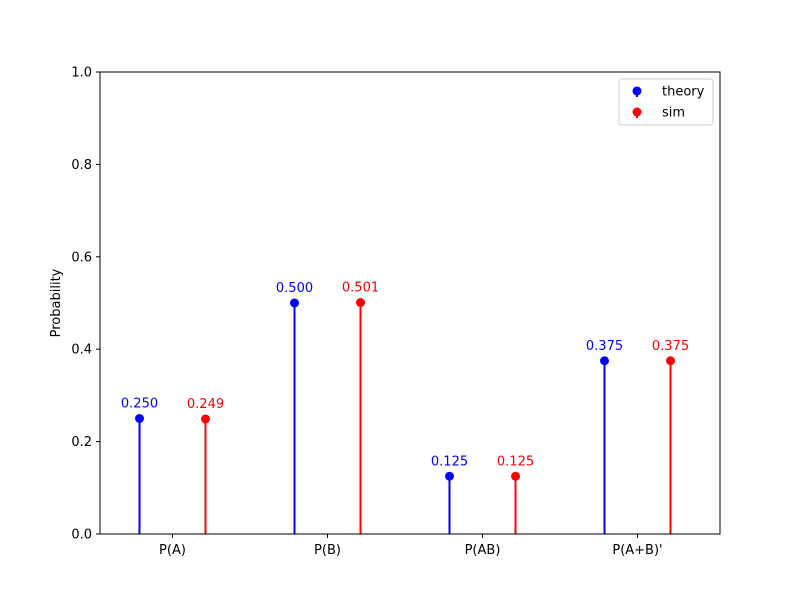 This screenshot has width=800, height=600. I want to click on legend: theory sim, so click(666, 102).